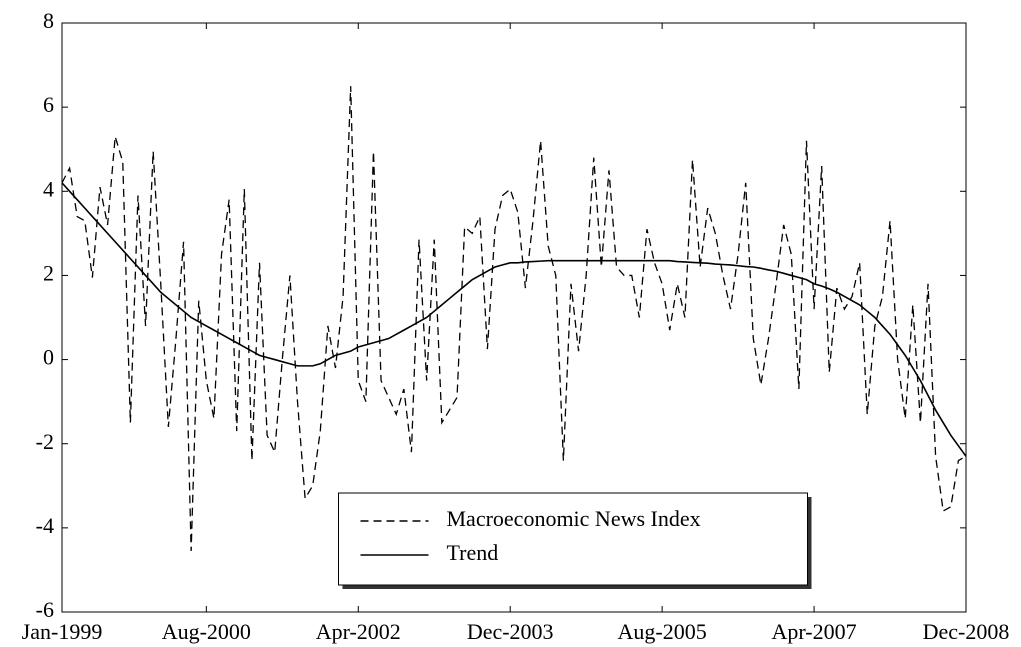  What do you see at coordinates (574, 518) in the screenshot?
I see `legend-label: Macroeconomic News Index` at bounding box center [574, 518].